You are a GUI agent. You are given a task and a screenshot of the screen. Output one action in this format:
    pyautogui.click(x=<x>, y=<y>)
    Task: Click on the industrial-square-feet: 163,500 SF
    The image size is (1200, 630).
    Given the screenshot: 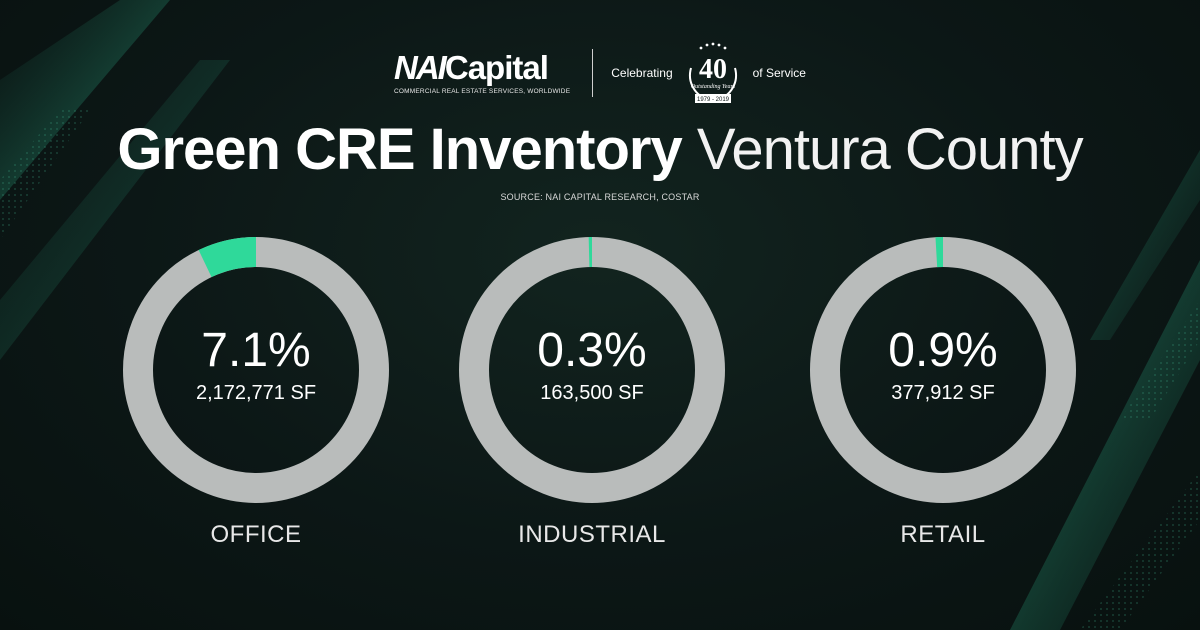 What is the action you would take?
    pyautogui.click(x=592, y=393)
    